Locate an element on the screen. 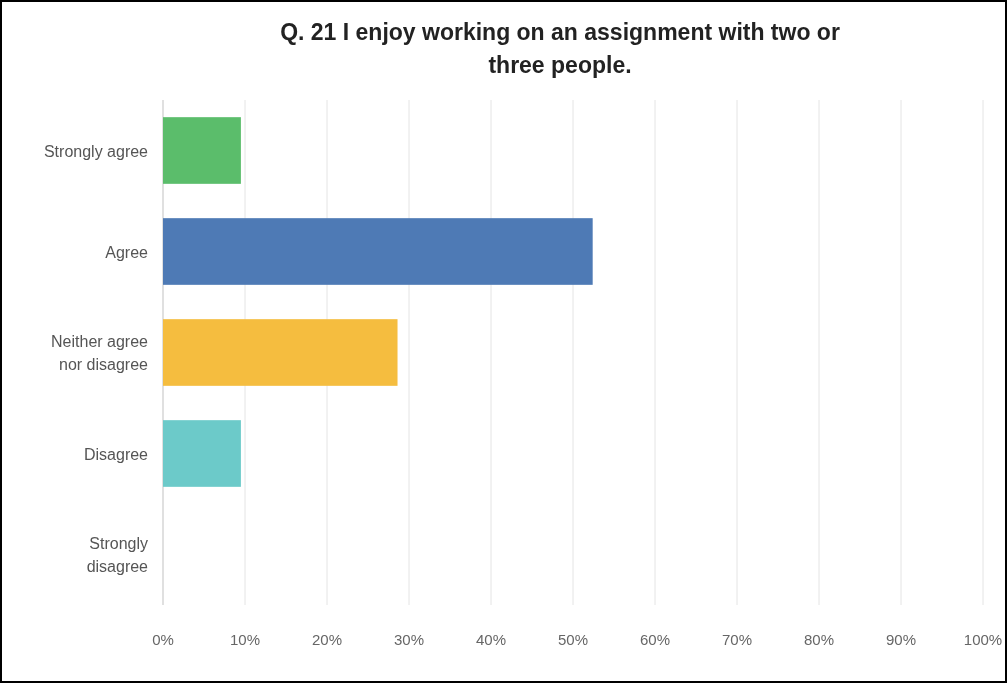 This screenshot has height=683, width=1007. y-tick-label: Neither agree nor disagree is located at coordinates (100, 353).